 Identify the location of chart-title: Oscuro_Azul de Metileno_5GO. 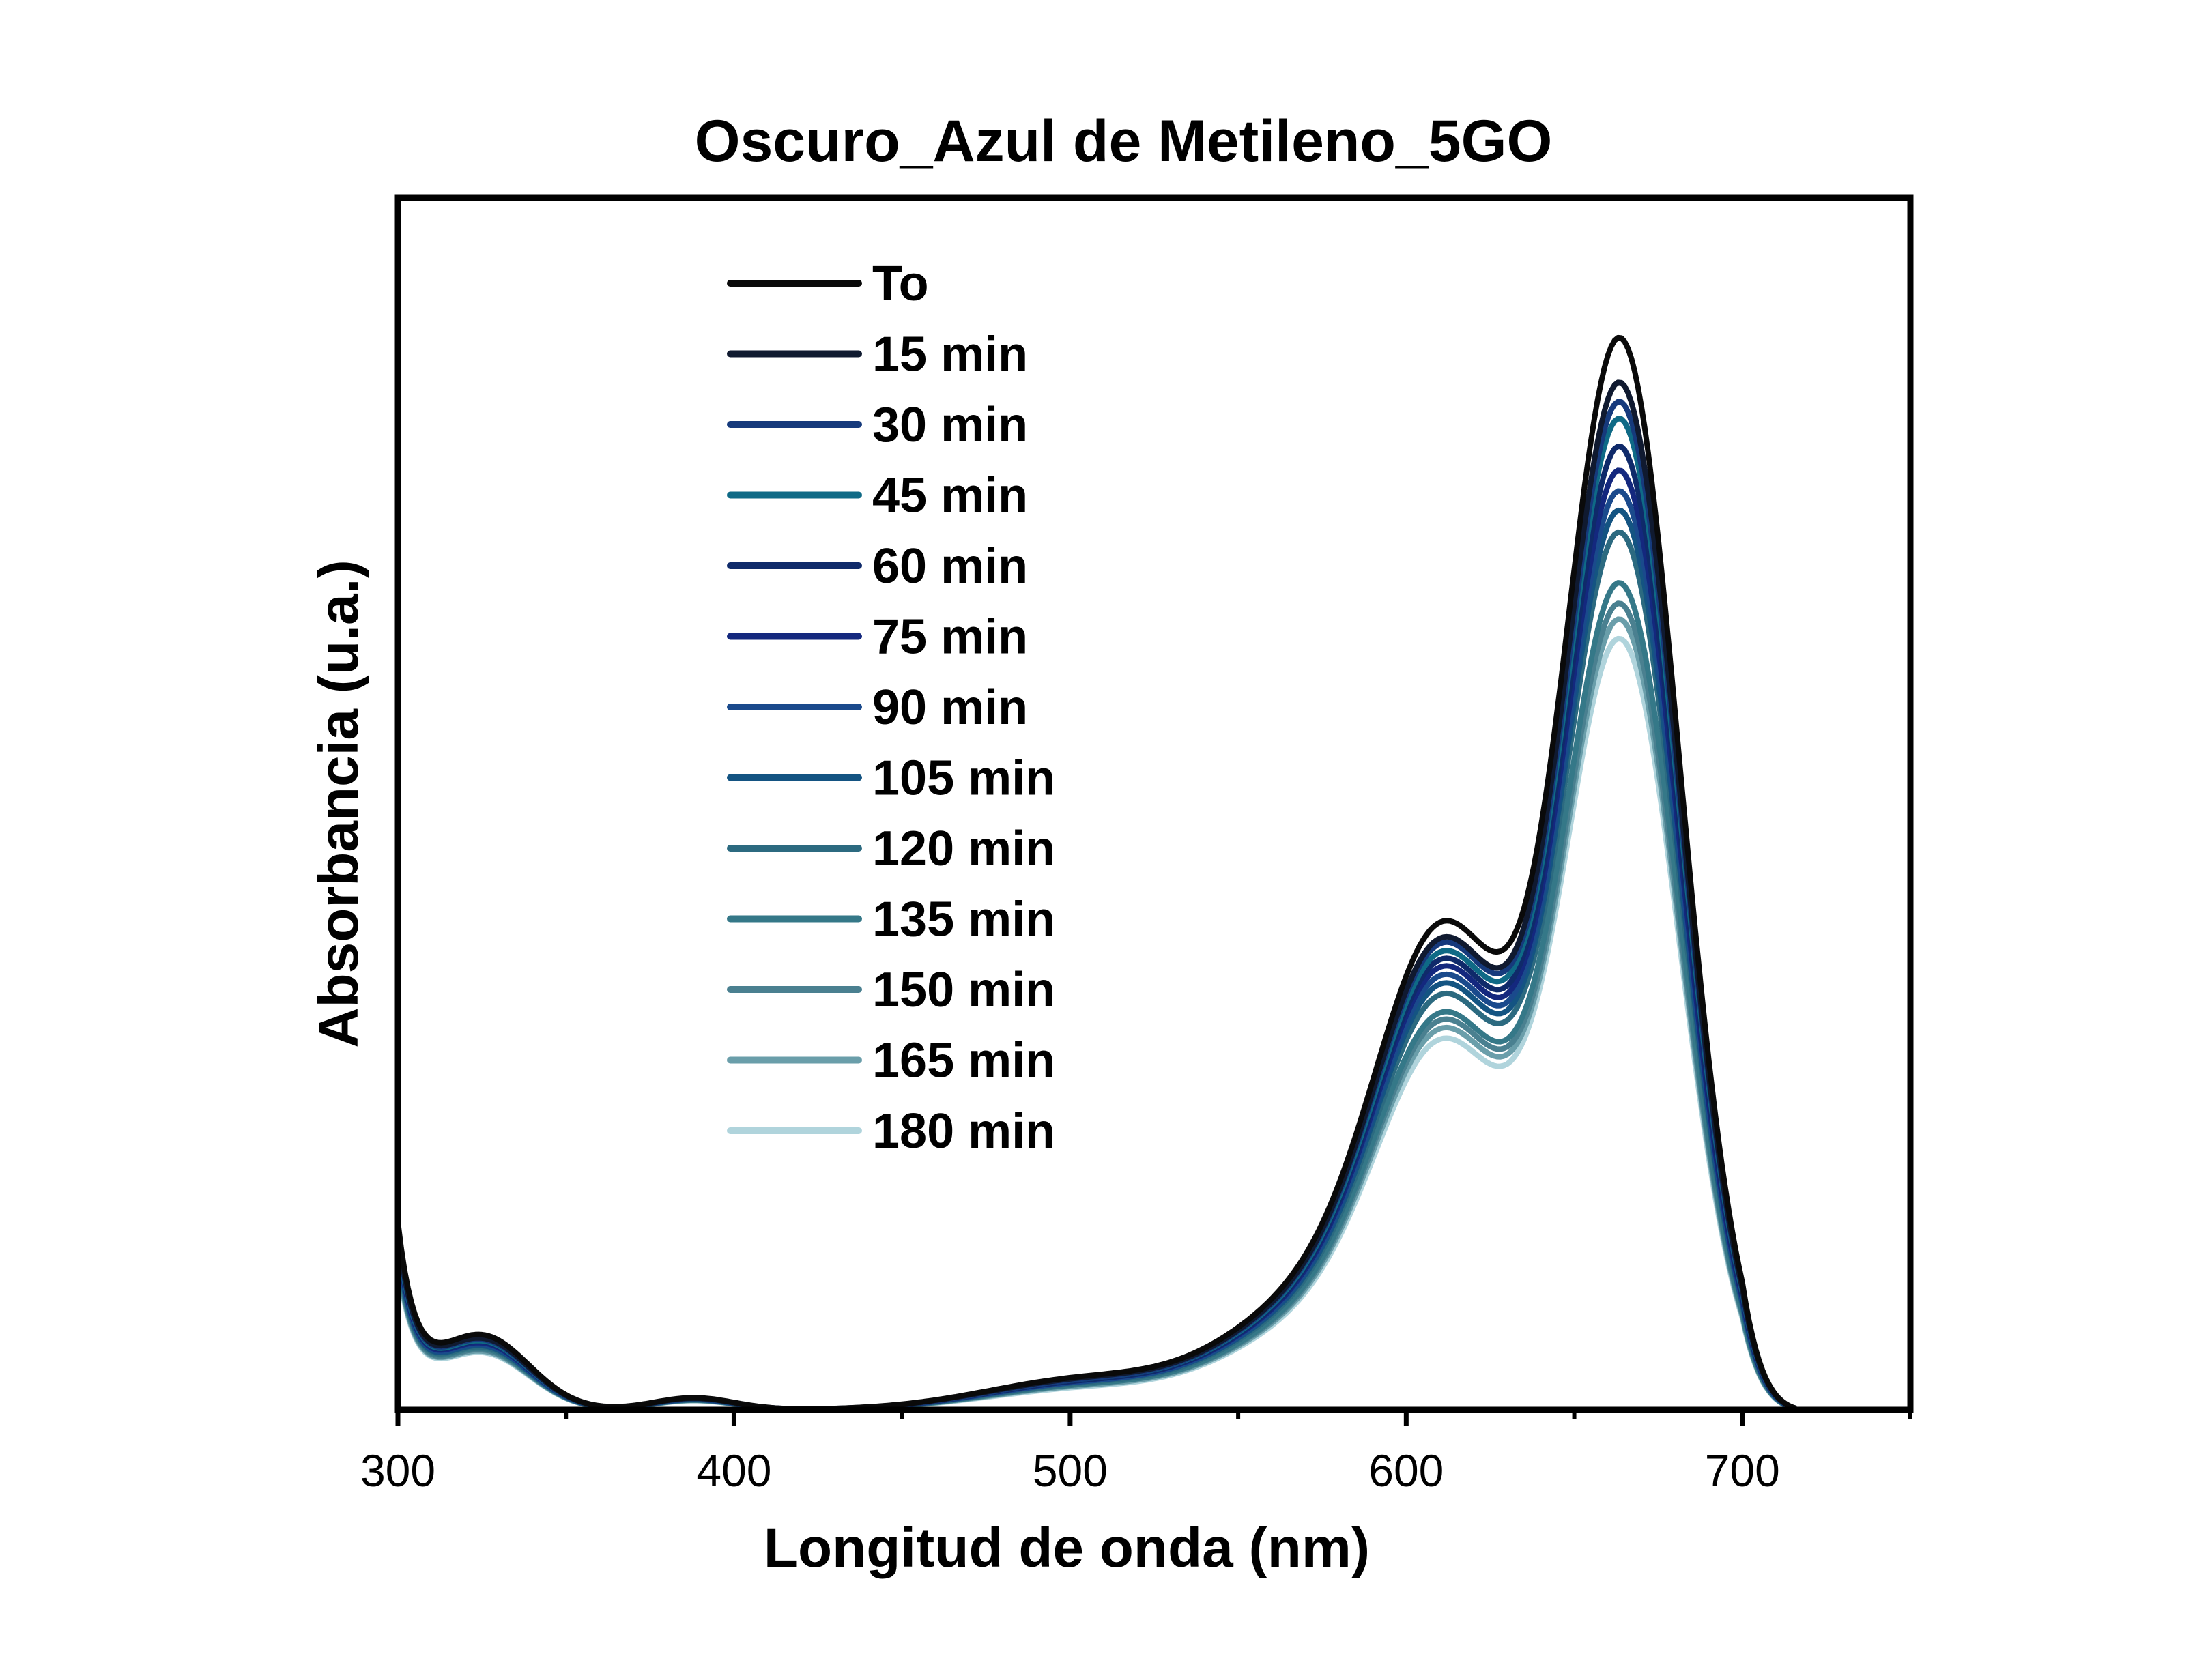
(1124, 141).